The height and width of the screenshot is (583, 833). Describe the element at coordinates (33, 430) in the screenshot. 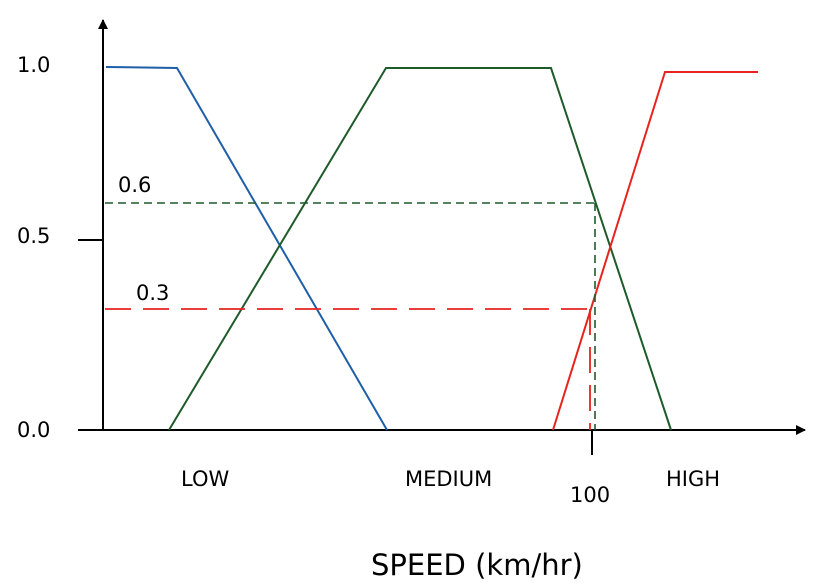

I see `y-tick-label-0.0: 0.0` at that location.